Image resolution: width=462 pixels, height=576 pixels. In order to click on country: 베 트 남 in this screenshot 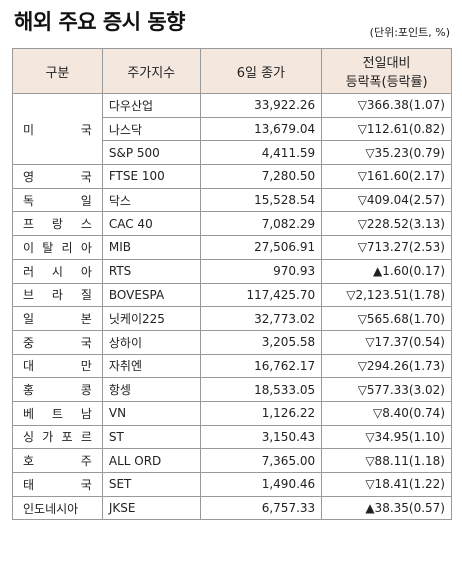, I will do `click(57, 413)`.